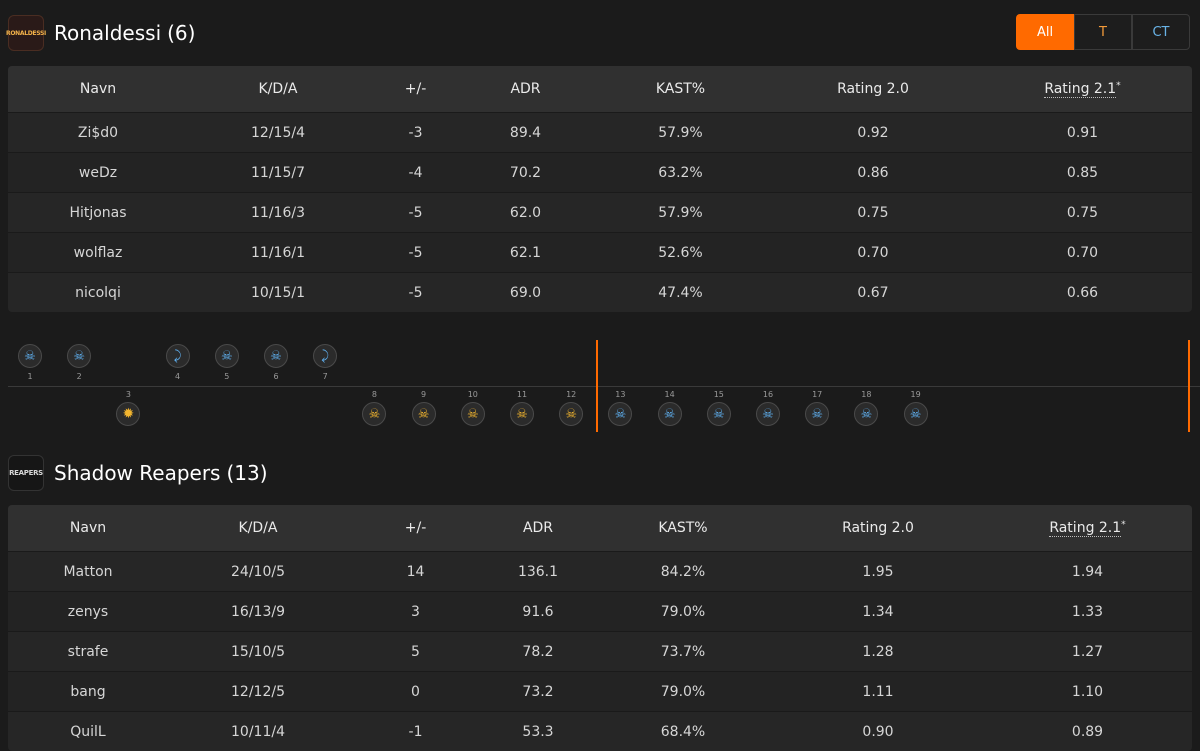 This screenshot has height=751, width=1200. What do you see at coordinates (98, 293) in the screenshot?
I see `player-name: nicolqi` at bounding box center [98, 293].